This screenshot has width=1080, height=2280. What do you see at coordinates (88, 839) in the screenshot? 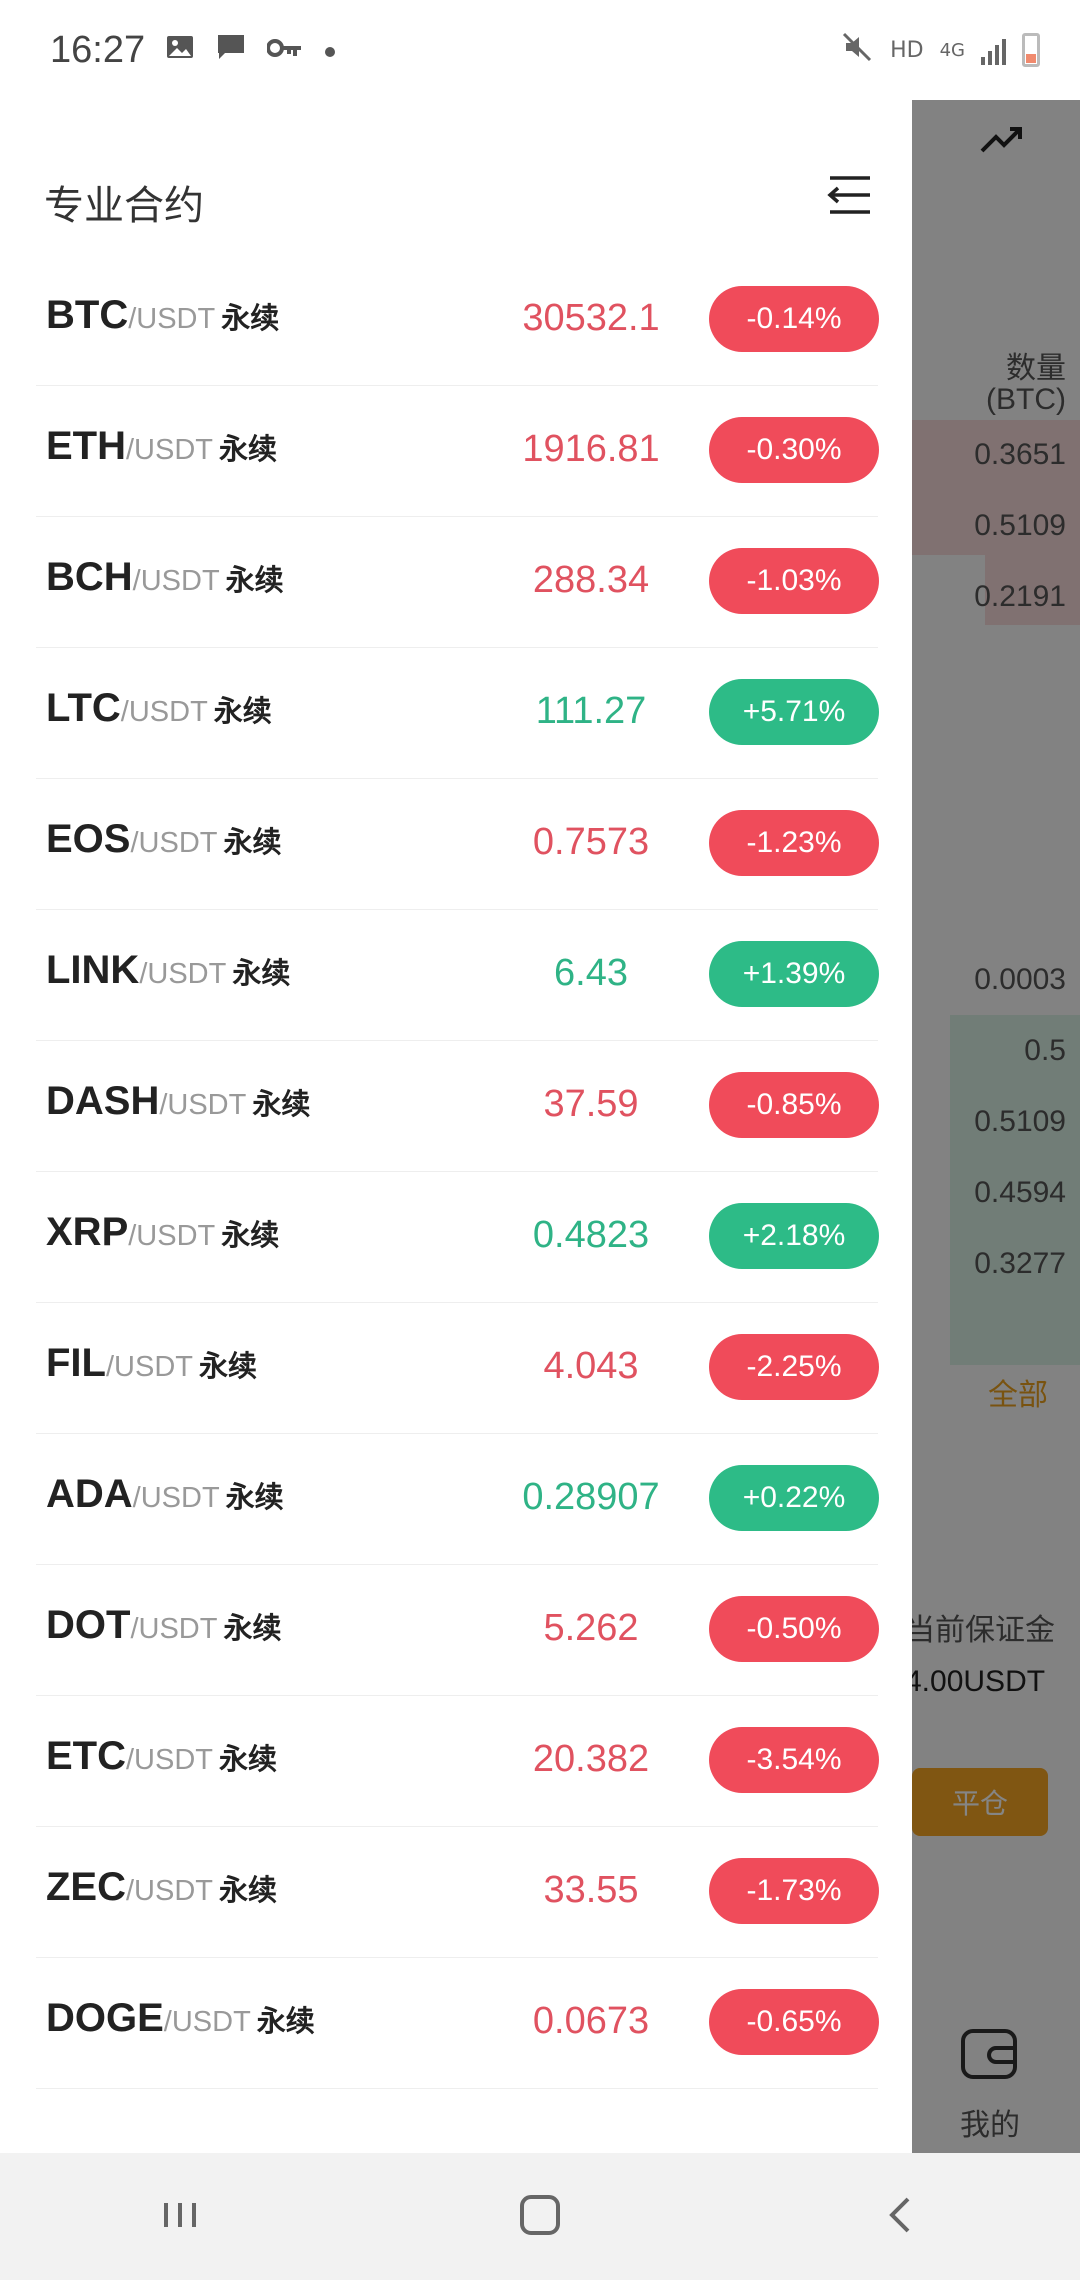
I see `symbol: EOS` at bounding box center [88, 839].